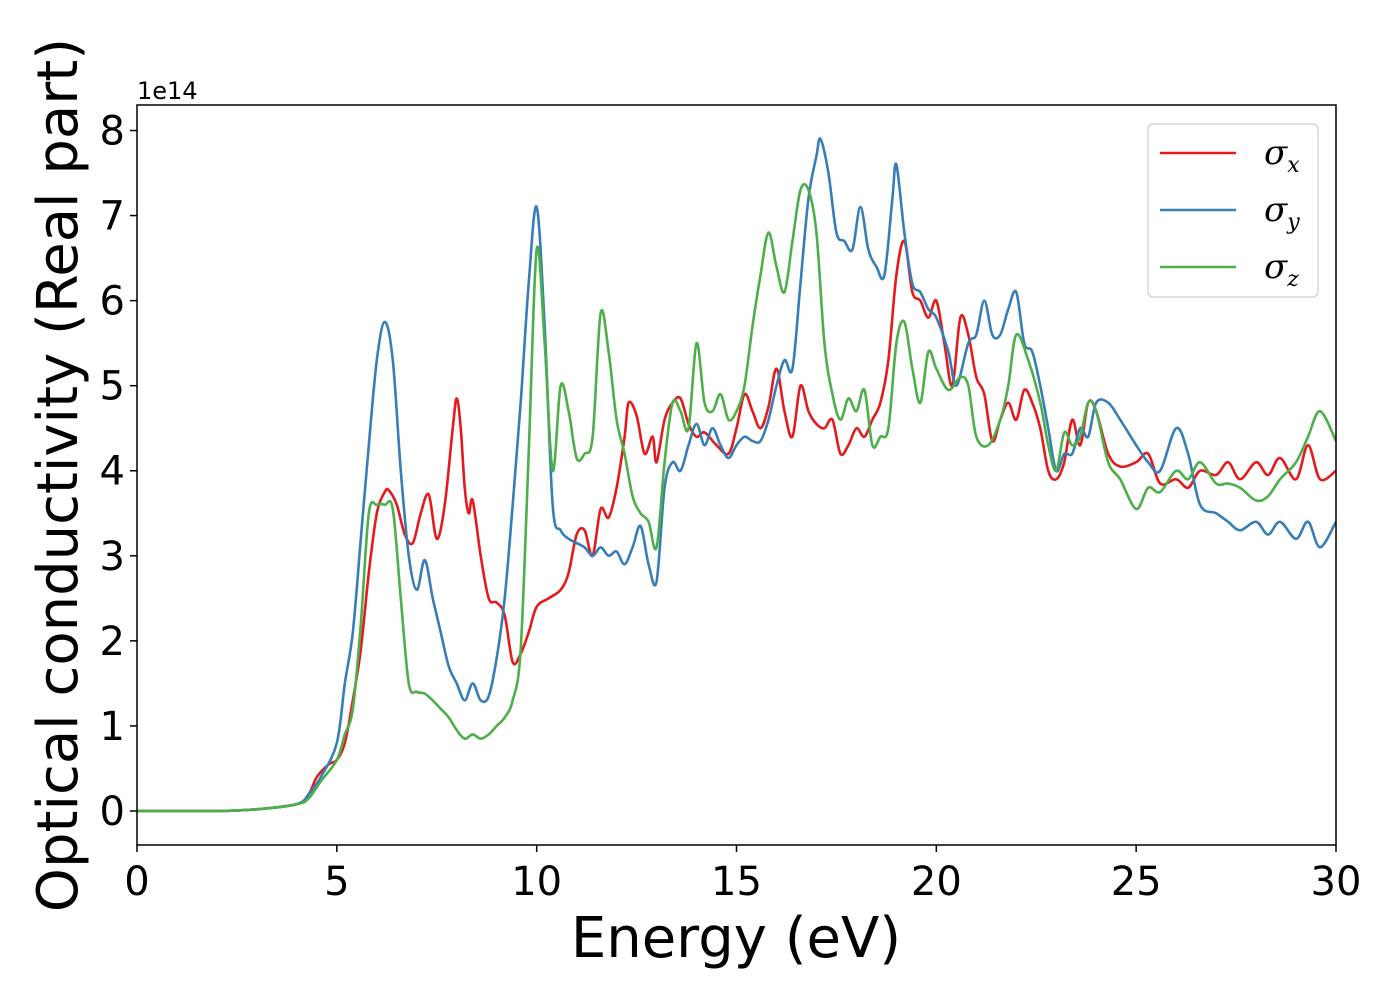  Describe the element at coordinates (136, 882) in the screenshot. I see `x-tick-label: 0` at that location.